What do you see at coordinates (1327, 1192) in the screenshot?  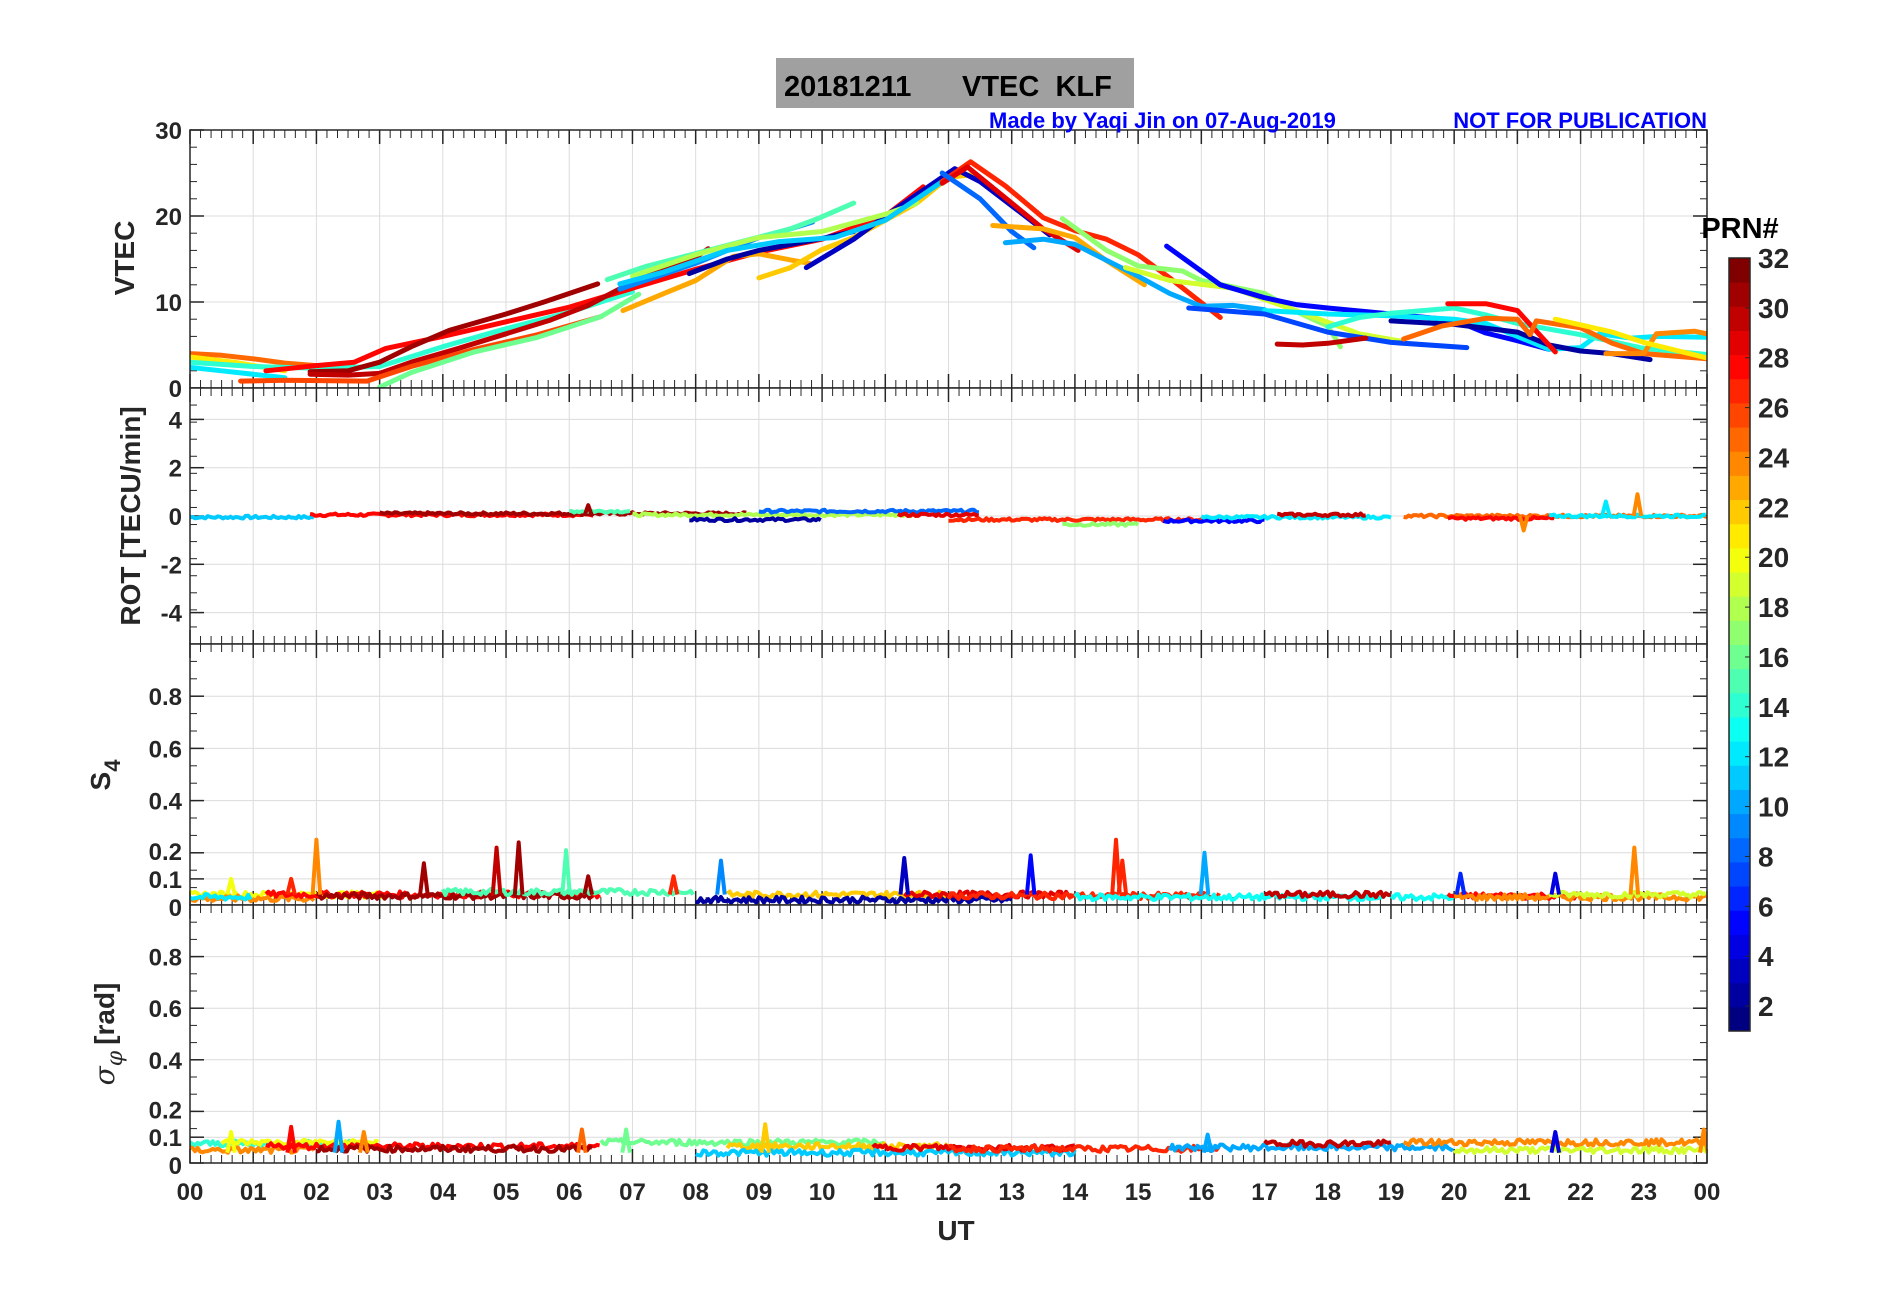 I see `x-tick-label: 18` at bounding box center [1327, 1192].